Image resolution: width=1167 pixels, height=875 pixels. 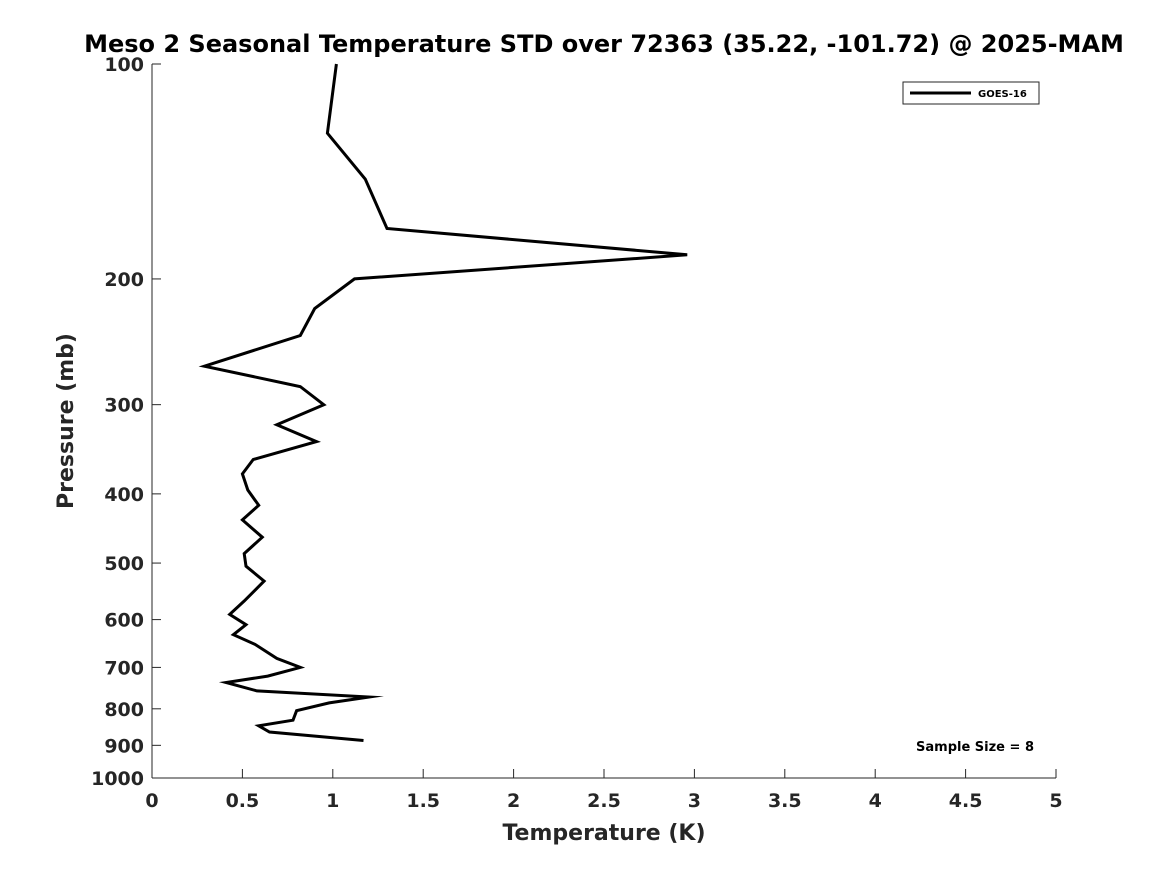 What do you see at coordinates (975, 747) in the screenshot?
I see `sample-size-annotation: Sample Size = 8` at bounding box center [975, 747].